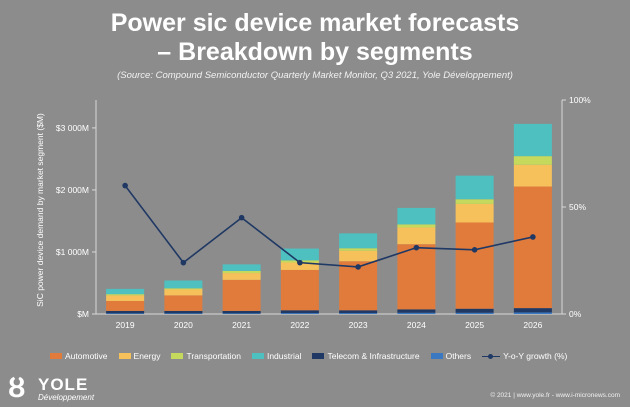  Describe the element at coordinates (416, 277) in the screenshot. I see `bar-automotive-2024` at that location.